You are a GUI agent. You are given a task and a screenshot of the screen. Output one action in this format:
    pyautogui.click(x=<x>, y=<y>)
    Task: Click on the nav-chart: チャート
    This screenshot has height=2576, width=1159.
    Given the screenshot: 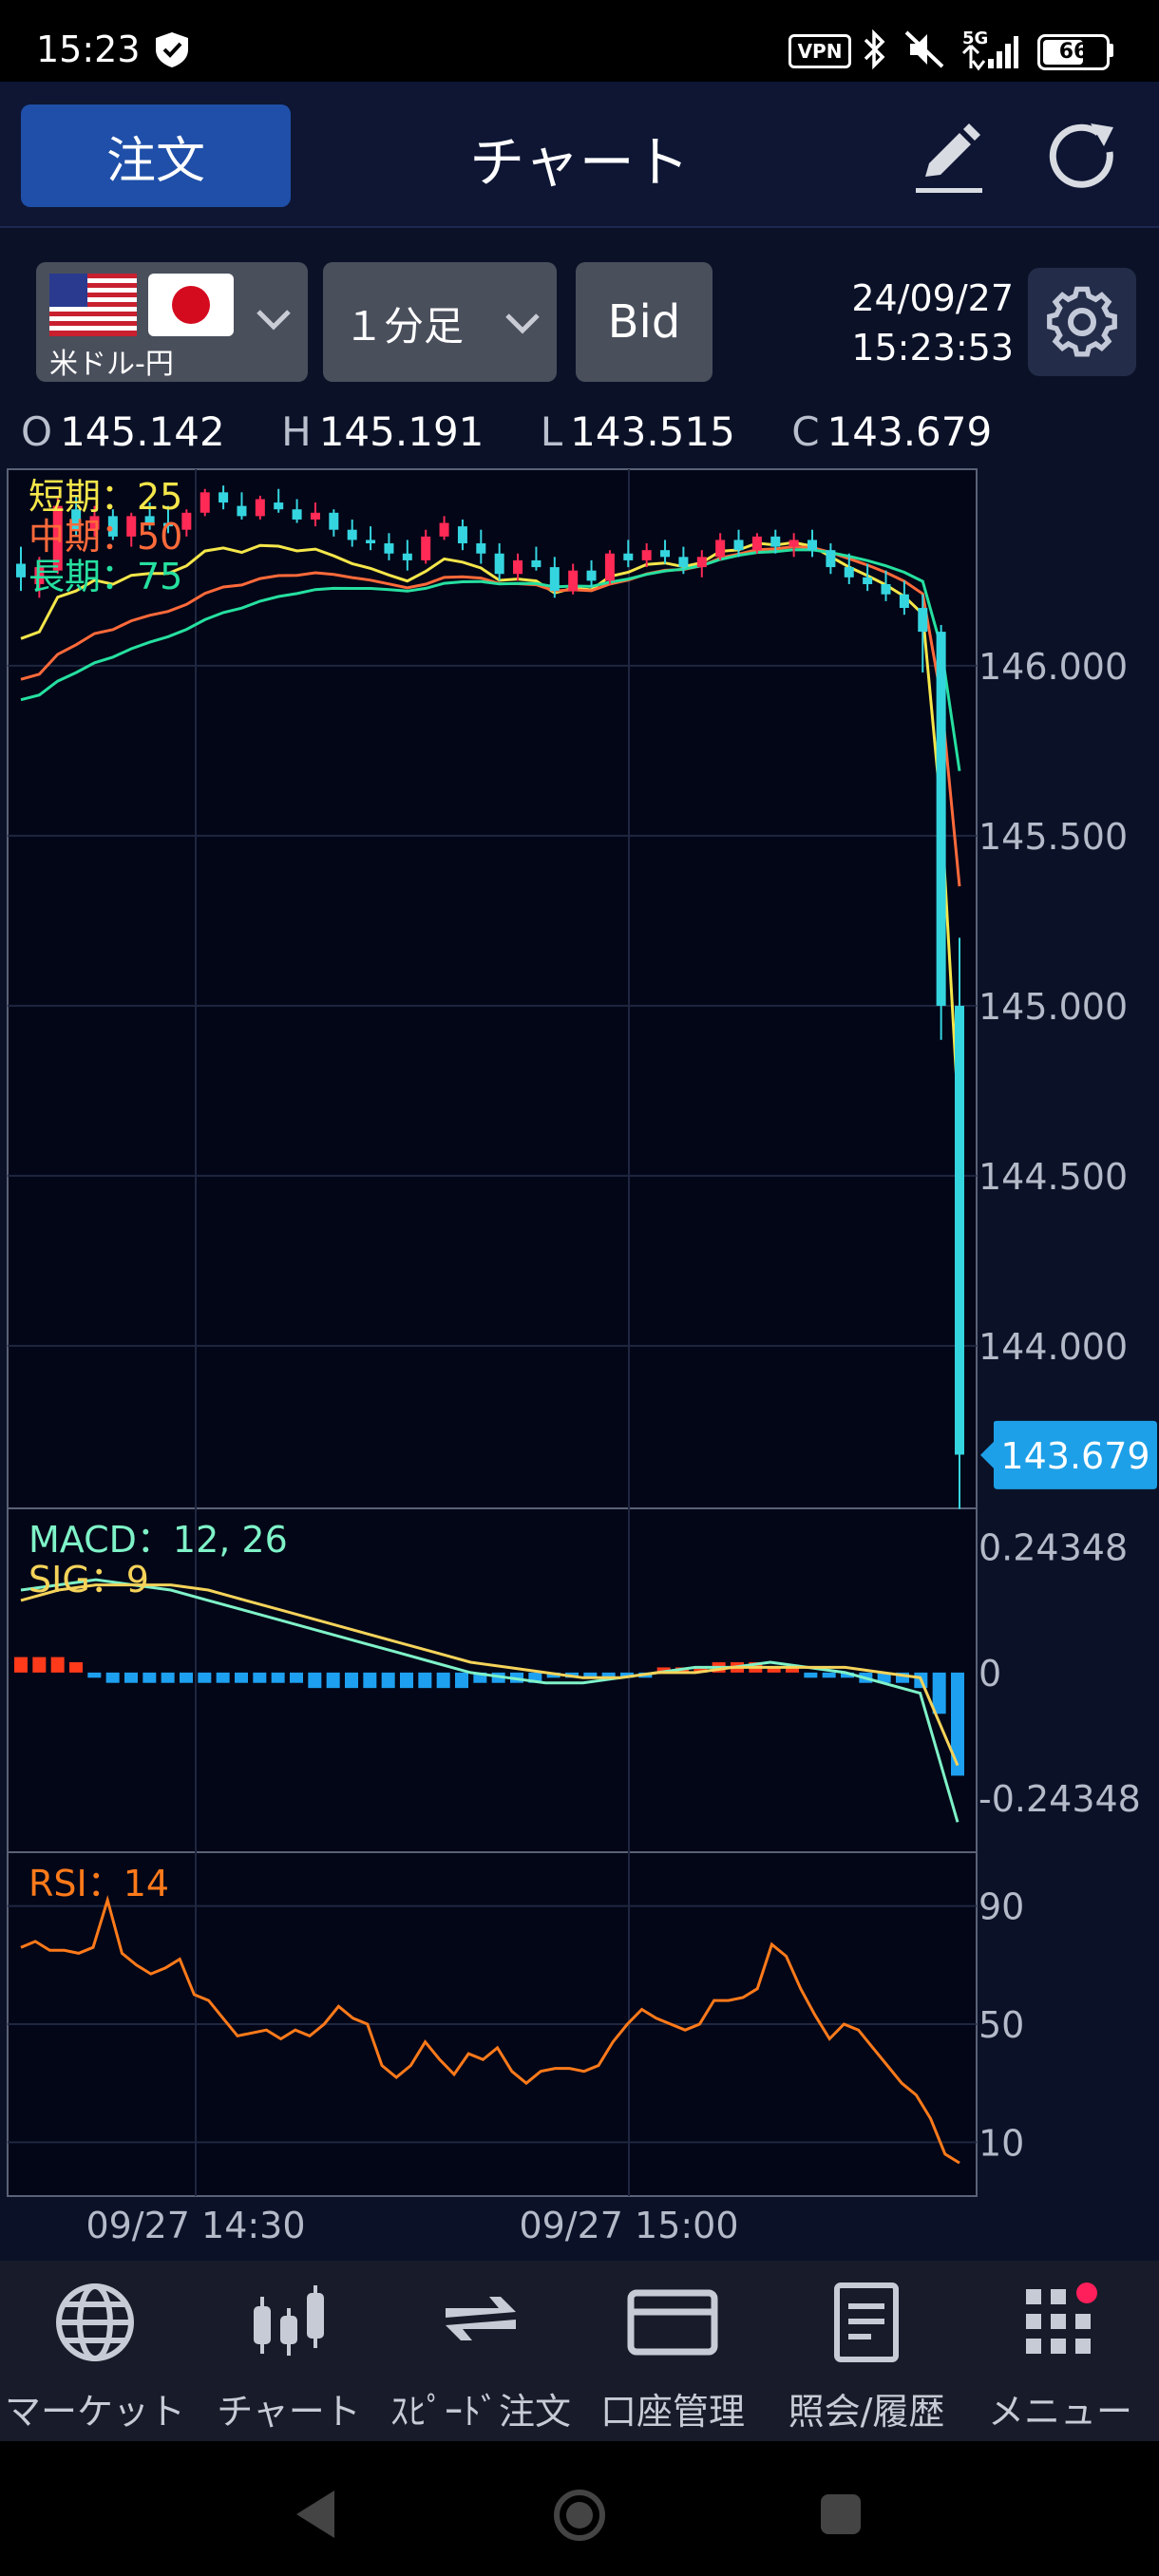 What is the action you would take?
    pyautogui.click(x=289, y=2357)
    